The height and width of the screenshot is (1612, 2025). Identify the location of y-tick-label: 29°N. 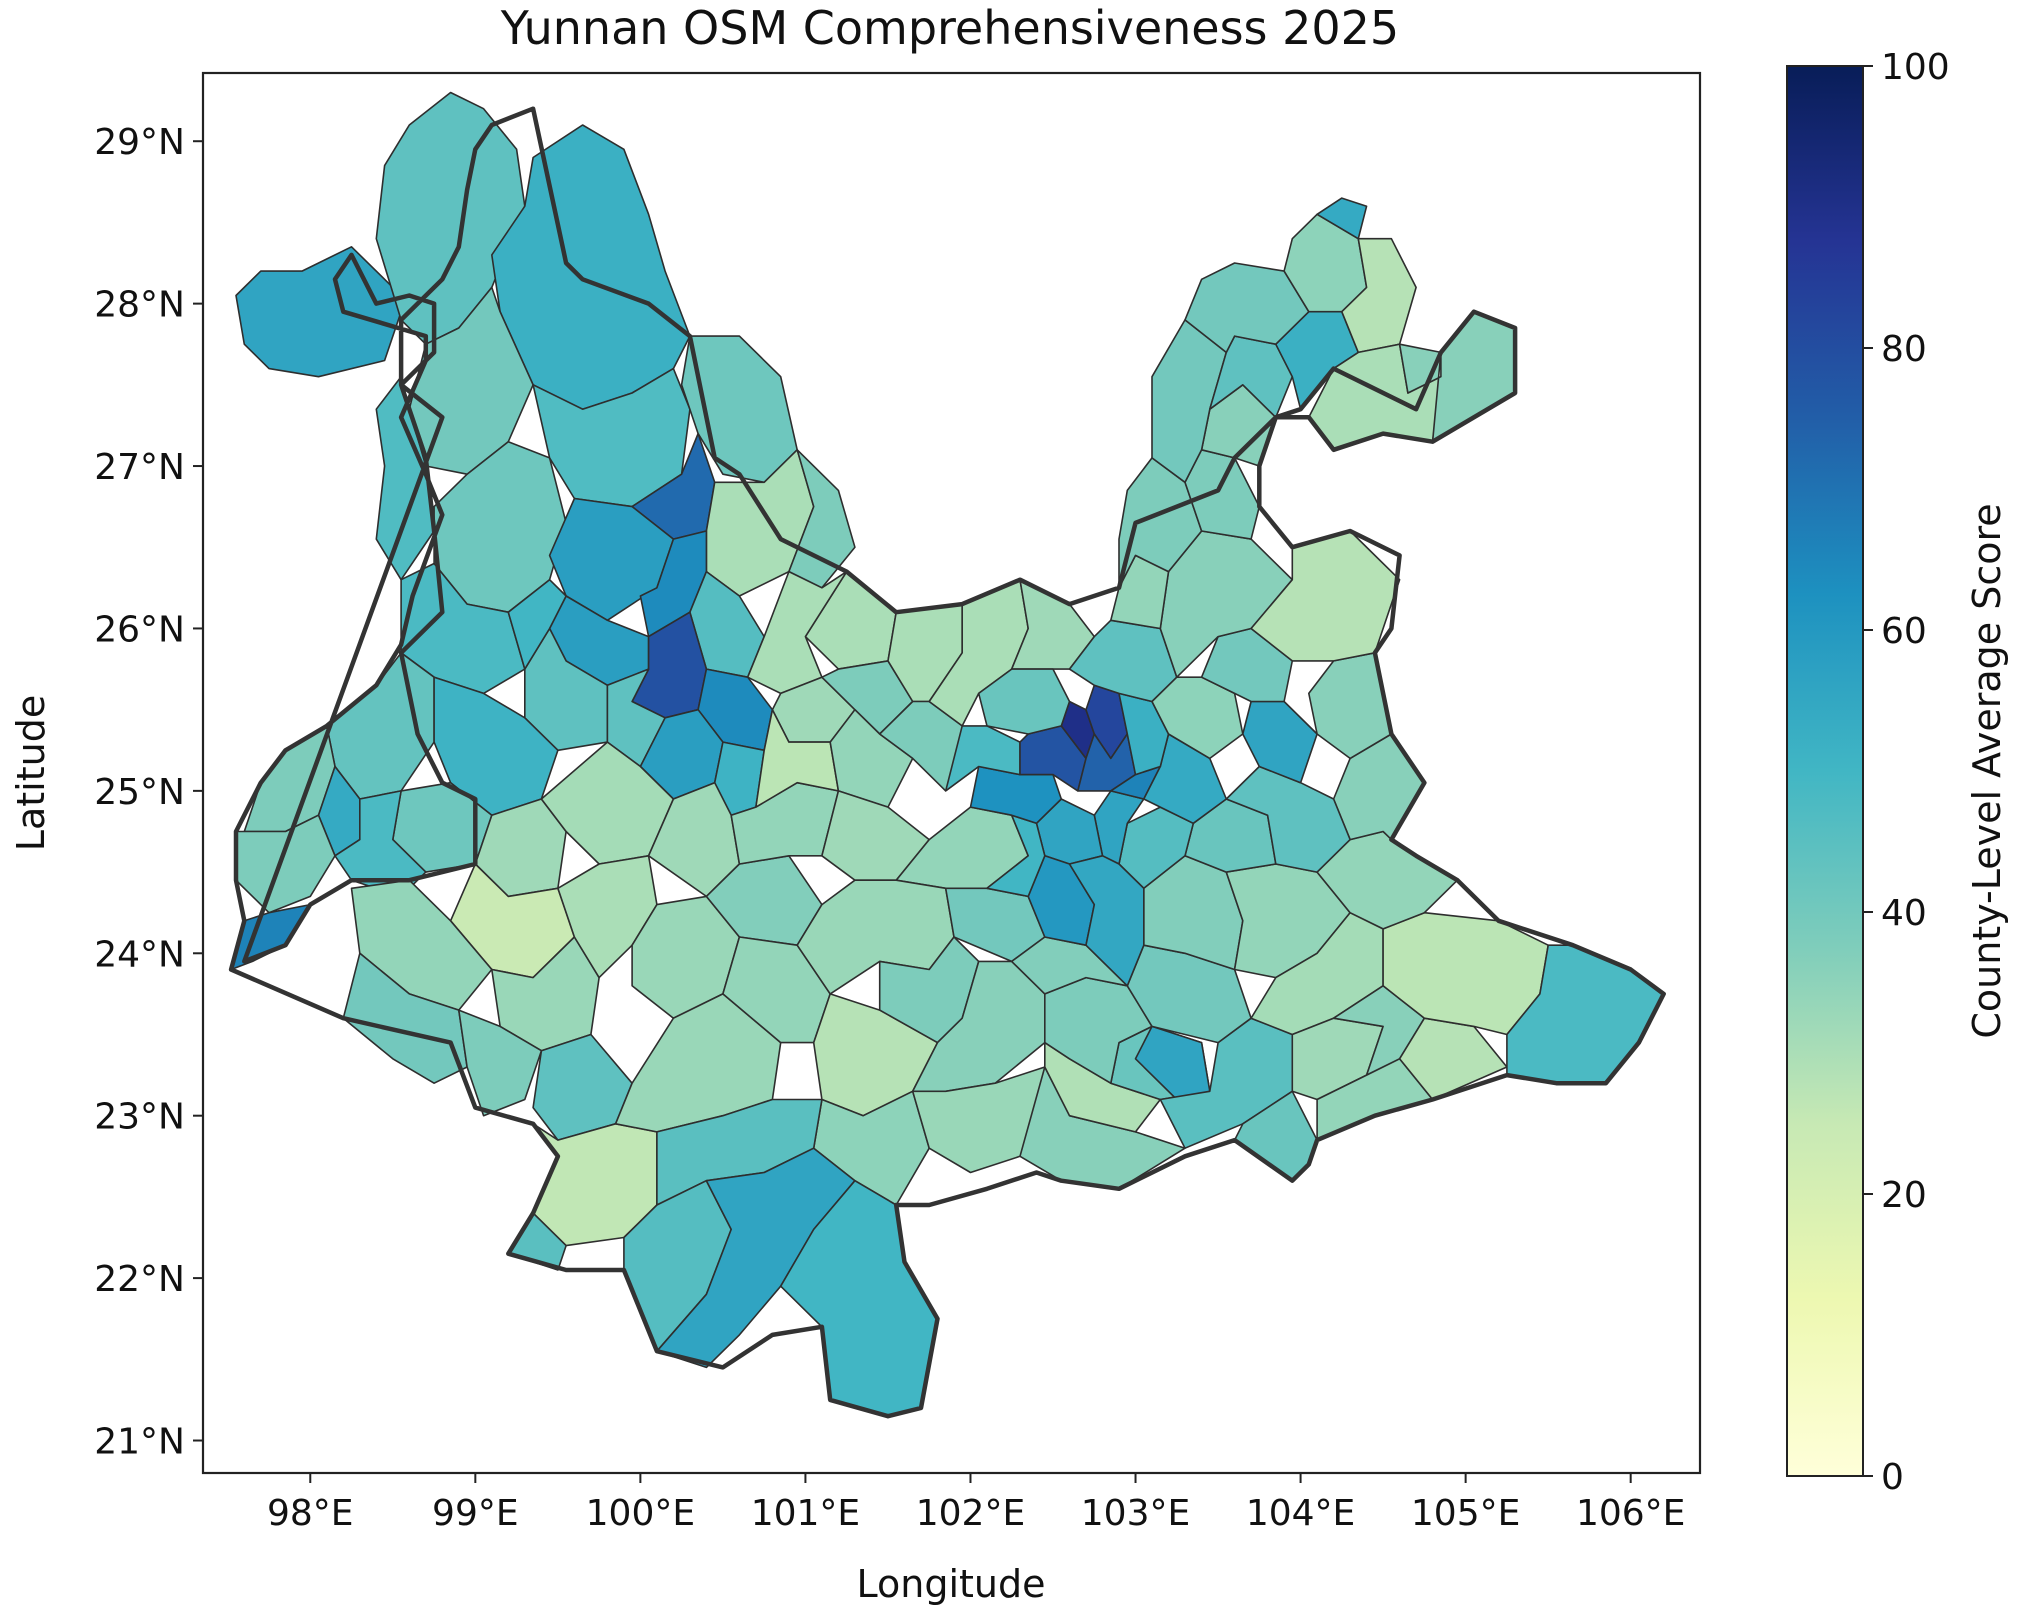
(139, 142).